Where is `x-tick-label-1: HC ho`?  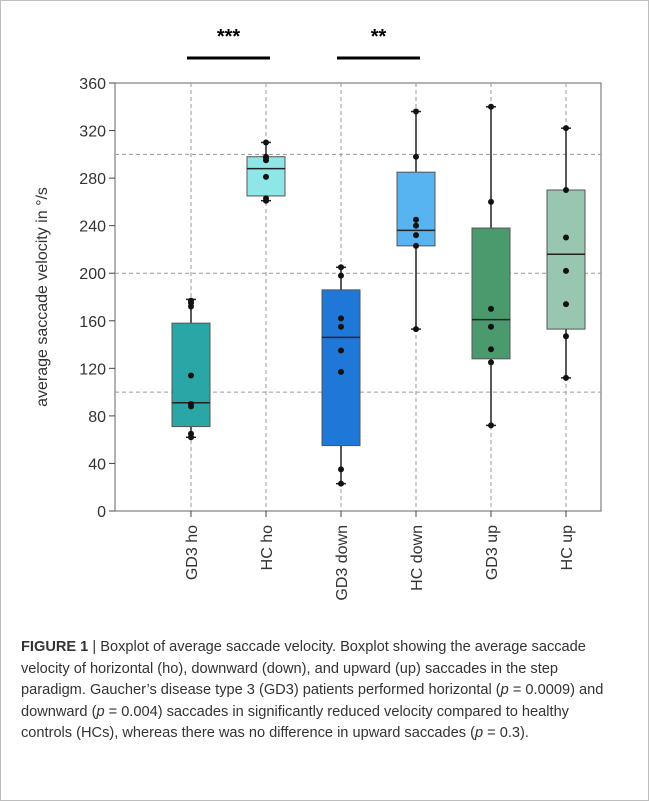
x-tick-label-1: HC ho is located at coordinates (267, 547).